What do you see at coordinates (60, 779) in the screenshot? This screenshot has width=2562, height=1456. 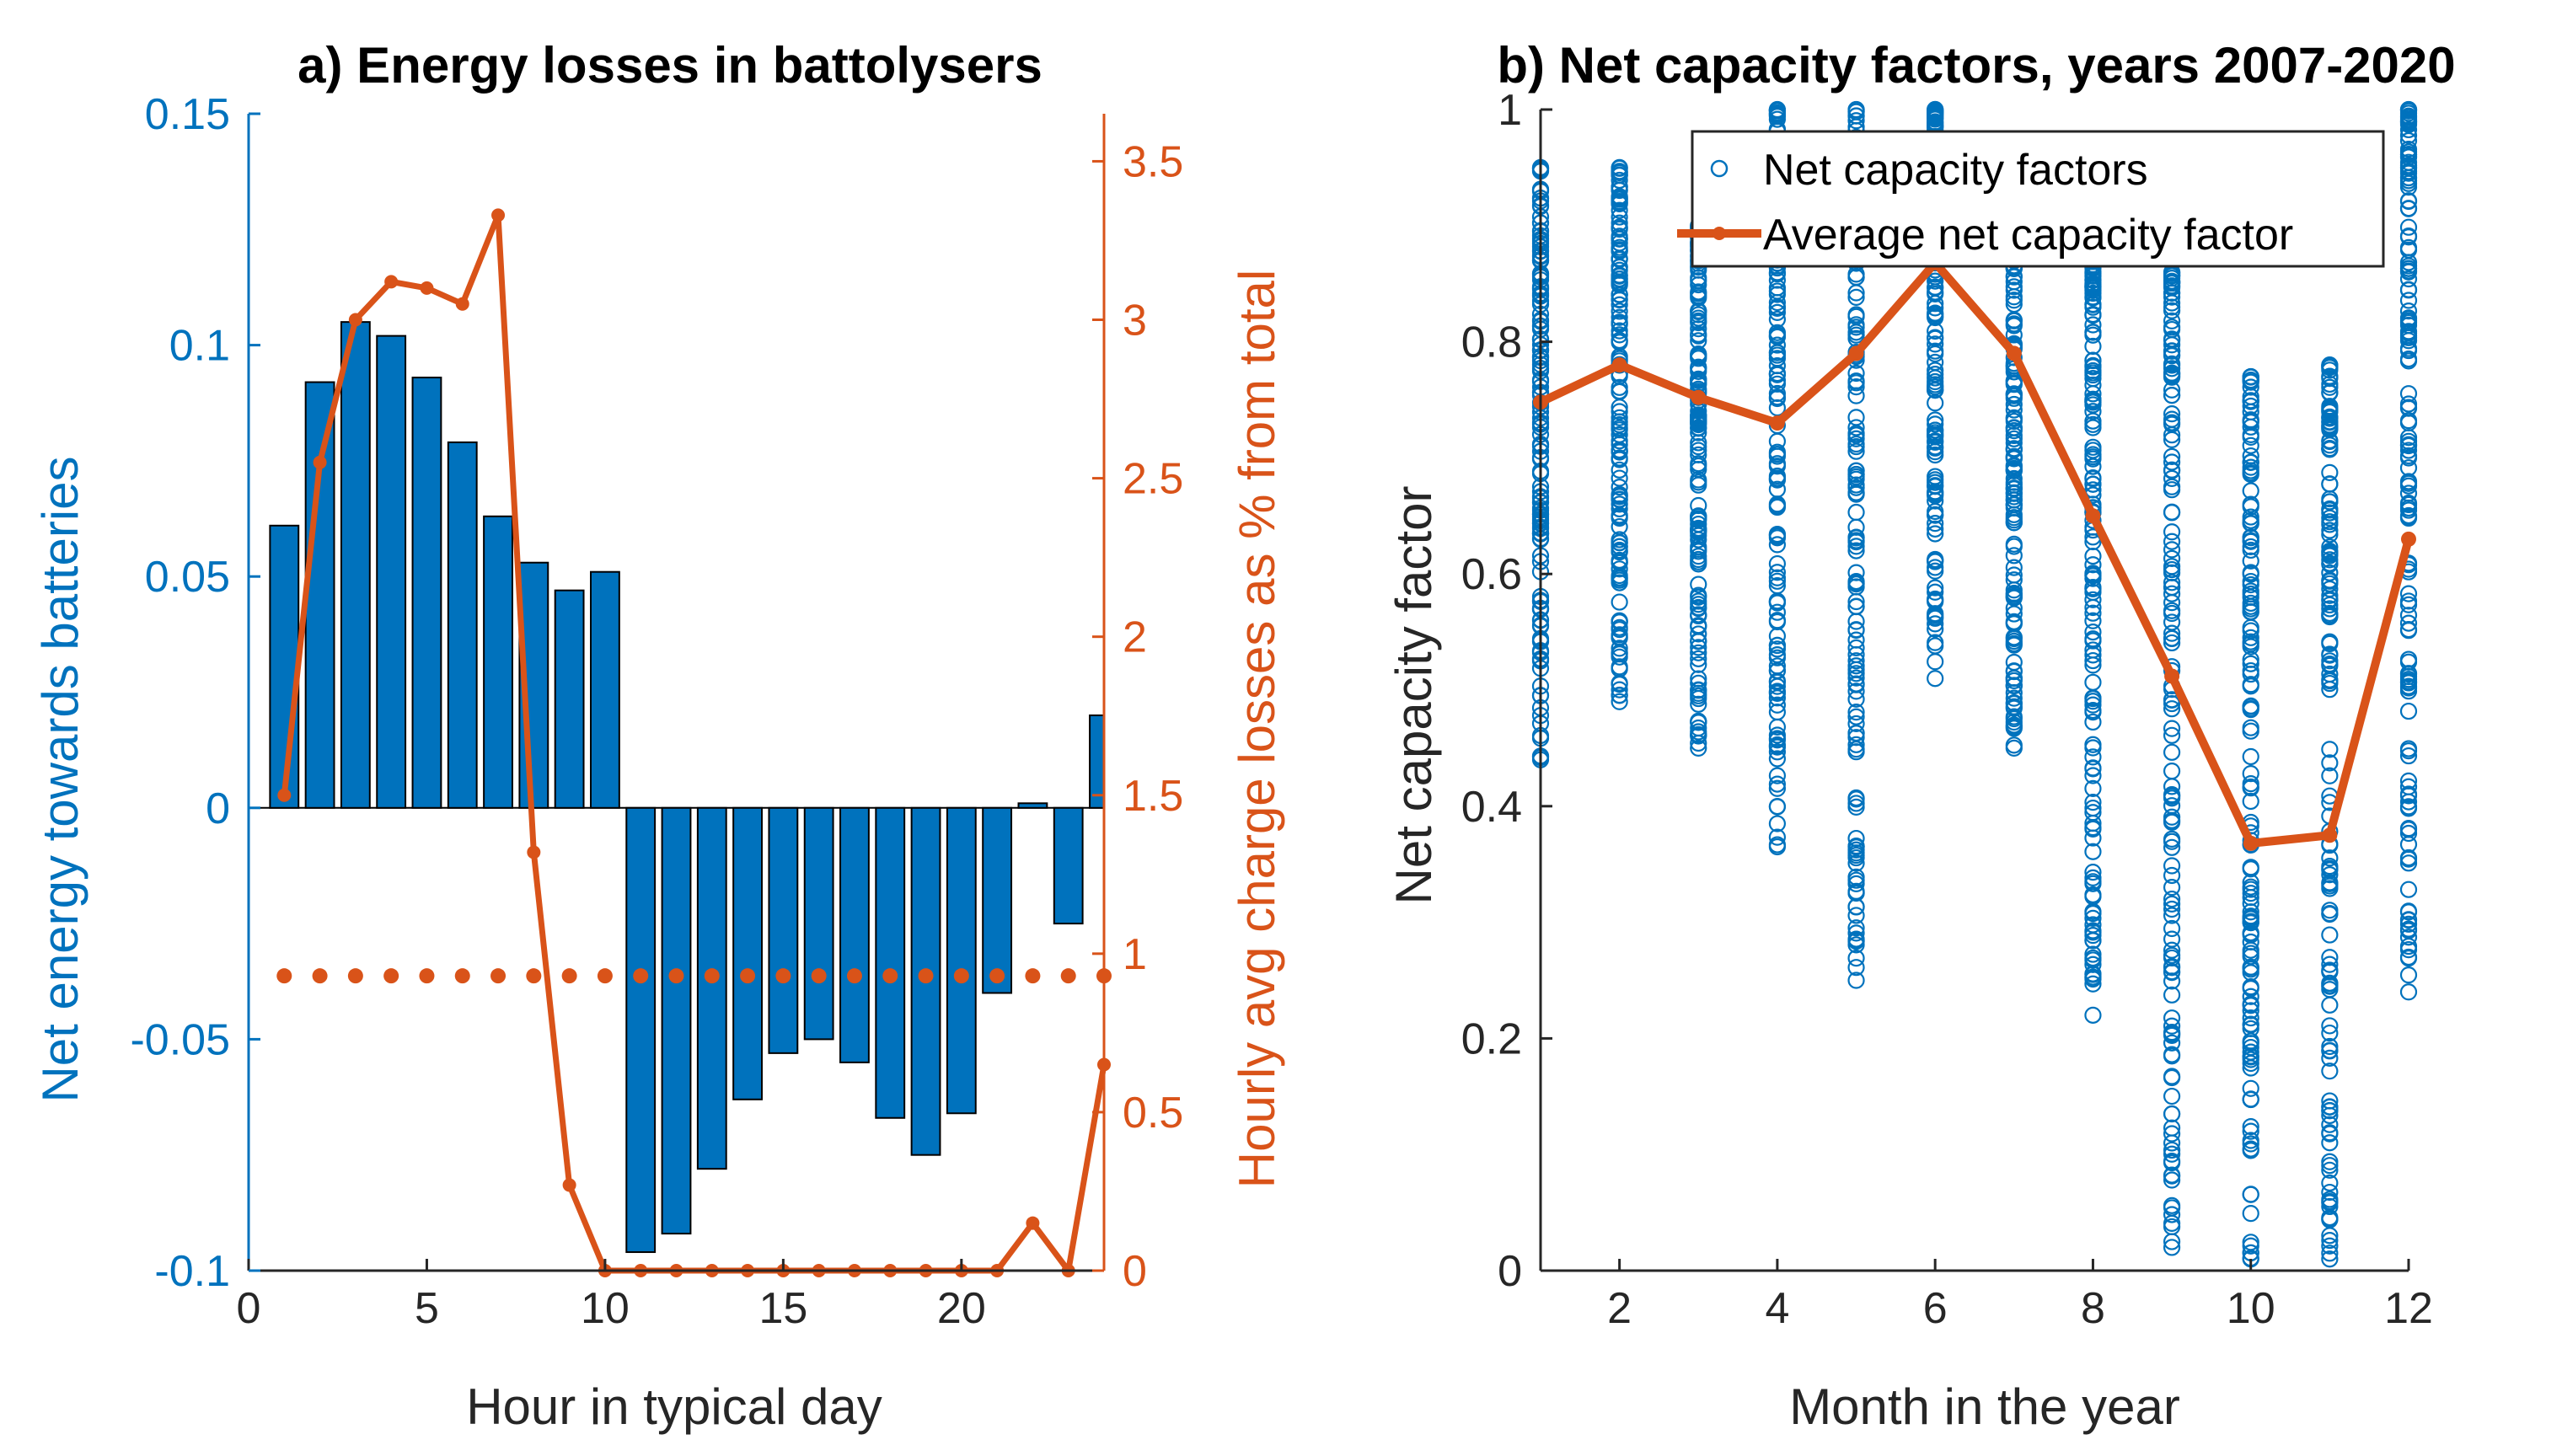 I see `panel-a-left-y-label: Net energy towards batteries` at bounding box center [60, 779].